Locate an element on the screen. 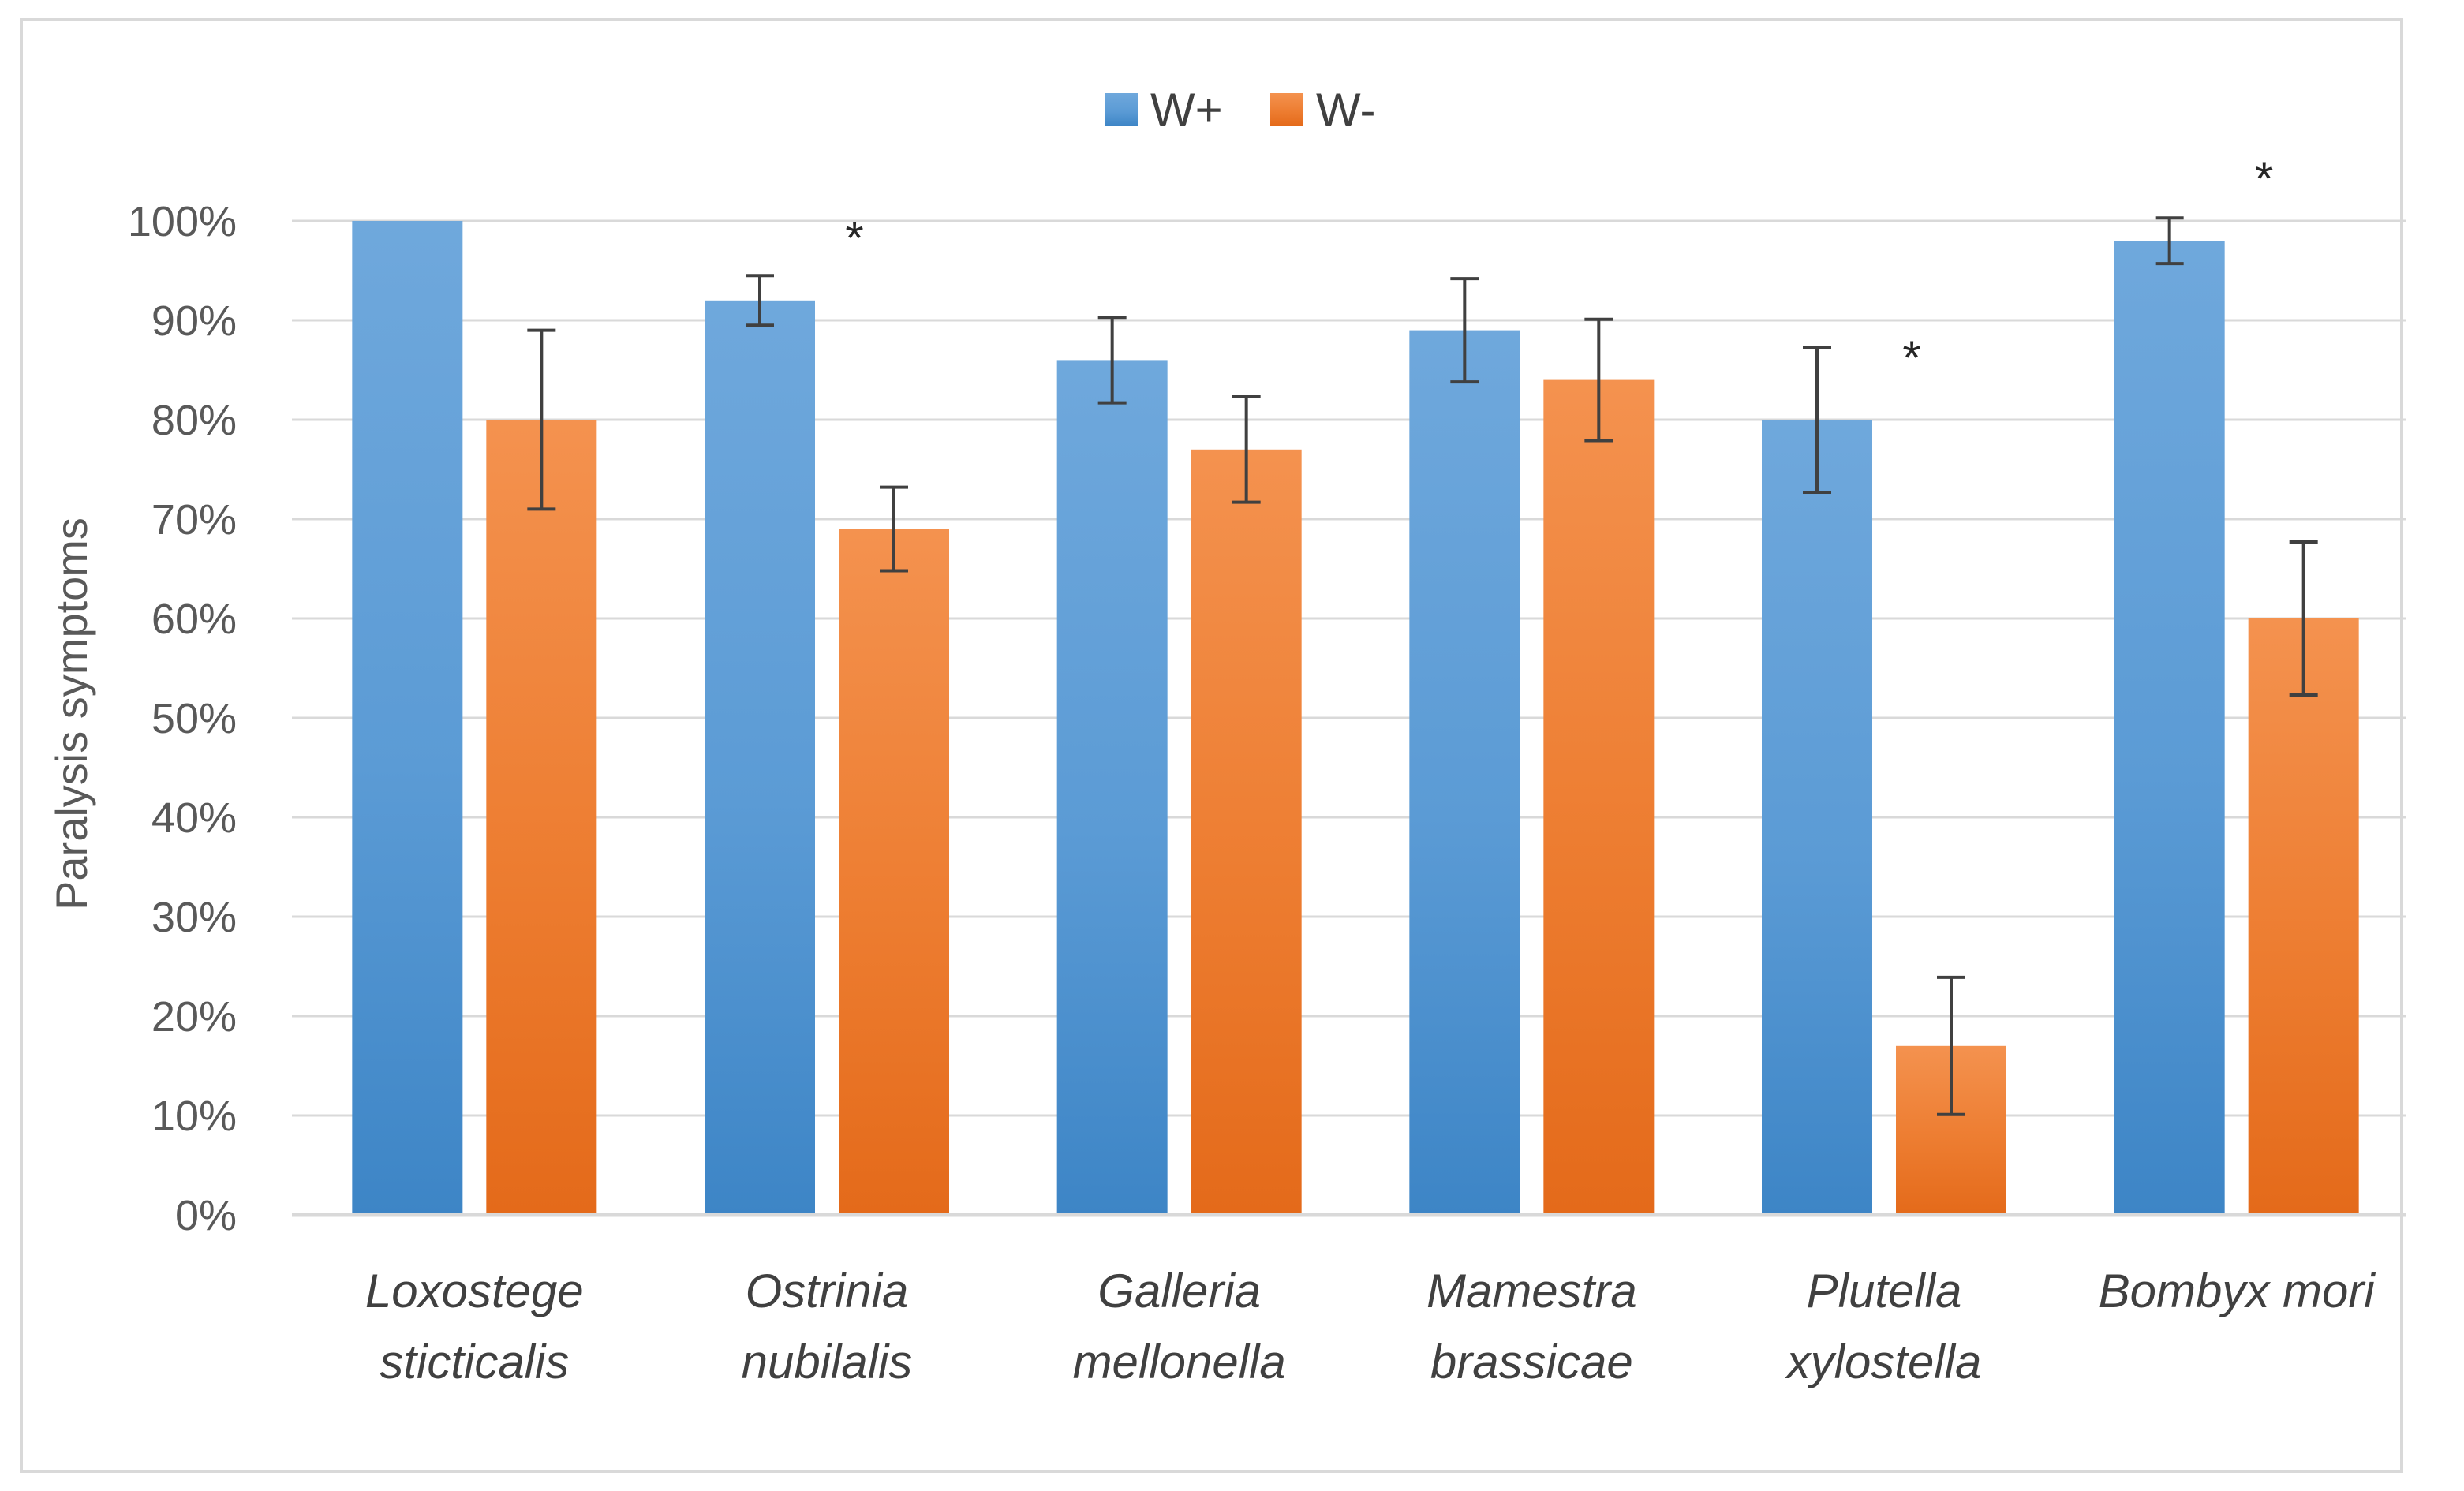 The image size is (2464, 1491). legend-item-wplus: W+ is located at coordinates (1164, 110).